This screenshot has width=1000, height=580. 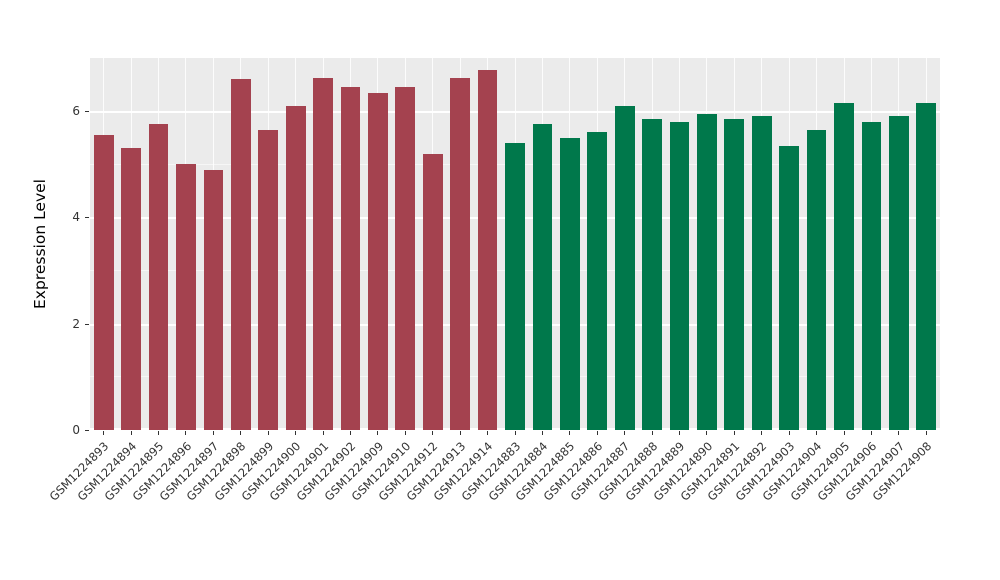 I want to click on y-tick-label: 4, so click(x=76, y=217).